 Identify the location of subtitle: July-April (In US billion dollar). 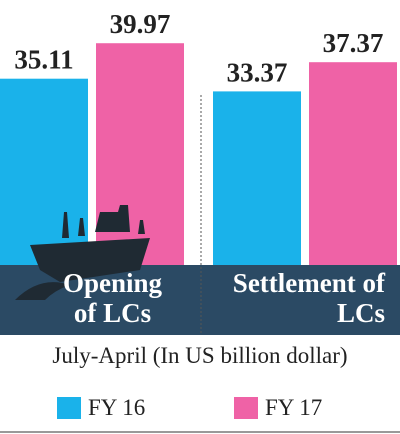
(200, 355).